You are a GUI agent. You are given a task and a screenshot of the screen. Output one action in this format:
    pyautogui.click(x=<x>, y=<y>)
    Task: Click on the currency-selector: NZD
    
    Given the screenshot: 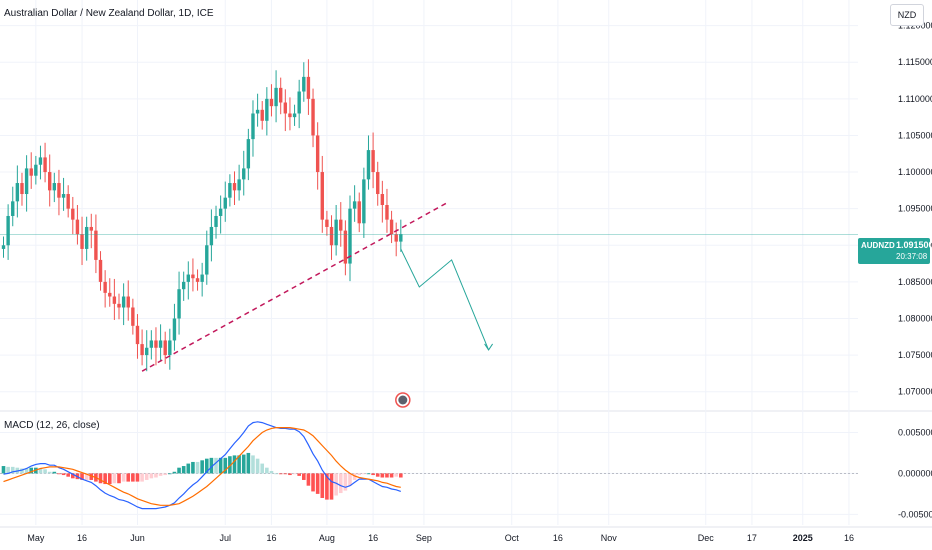 What is the action you would take?
    pyautogui.click(x=907, y=15)
    